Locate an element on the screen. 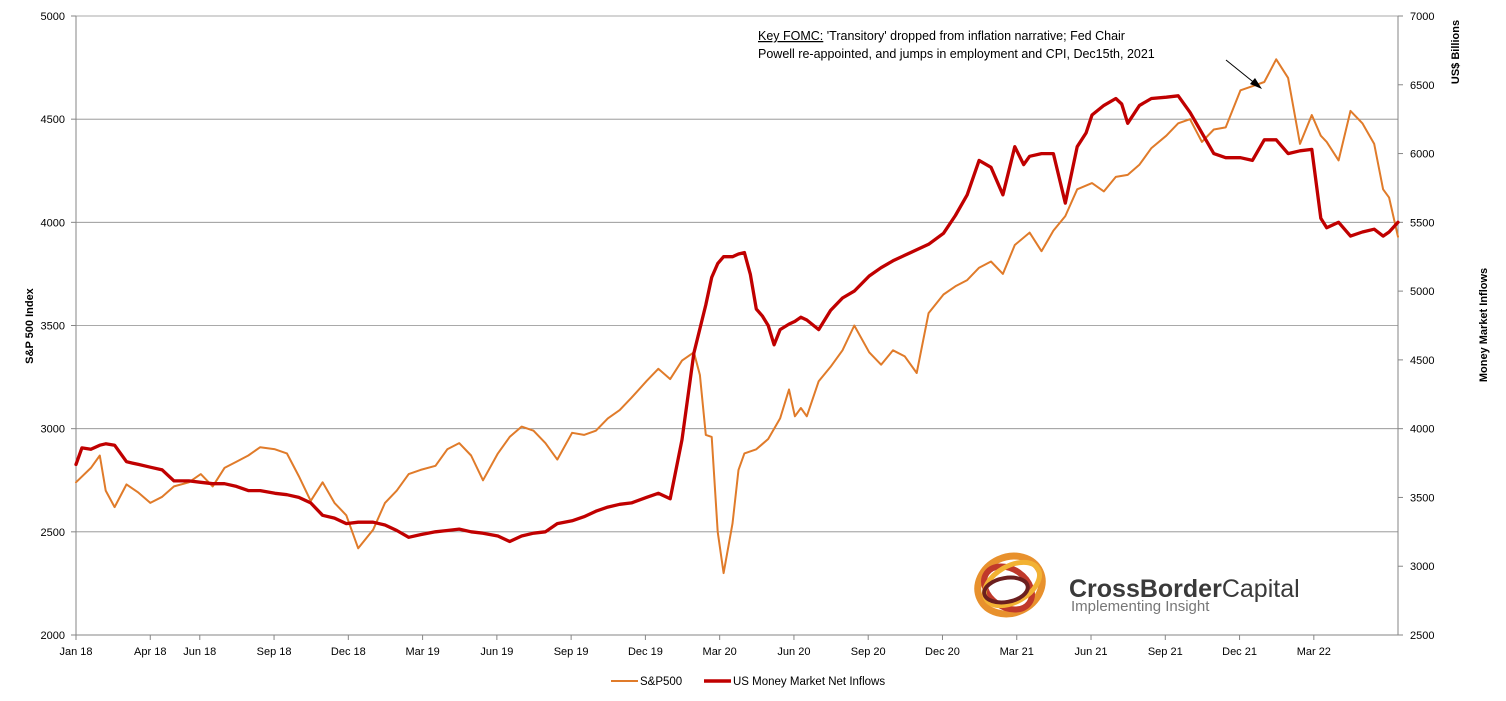 This screenshot has height=701, width=1506. right-axis-title-top: US$ Billions is located at coordinates (1456, 52).